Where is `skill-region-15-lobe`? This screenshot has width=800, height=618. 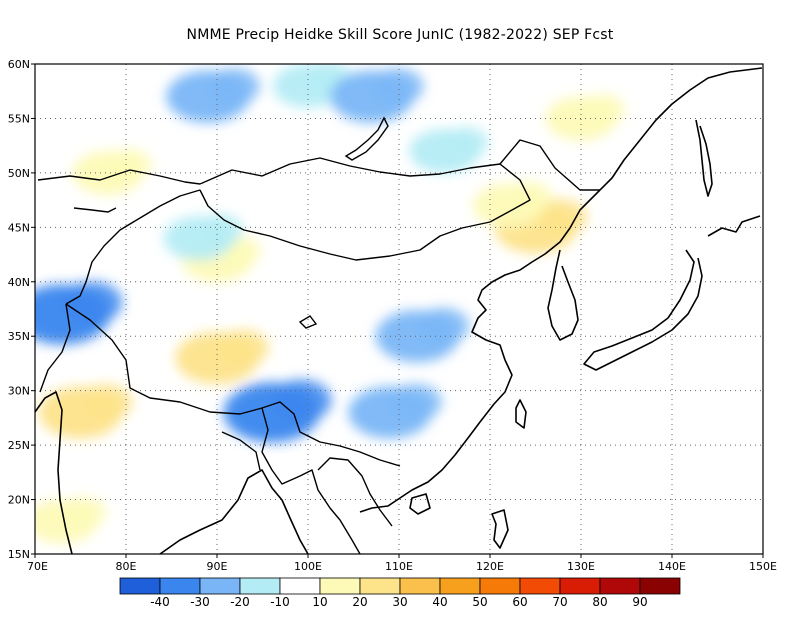 skill-region-15-lobe is located at coordinates (466, 142).